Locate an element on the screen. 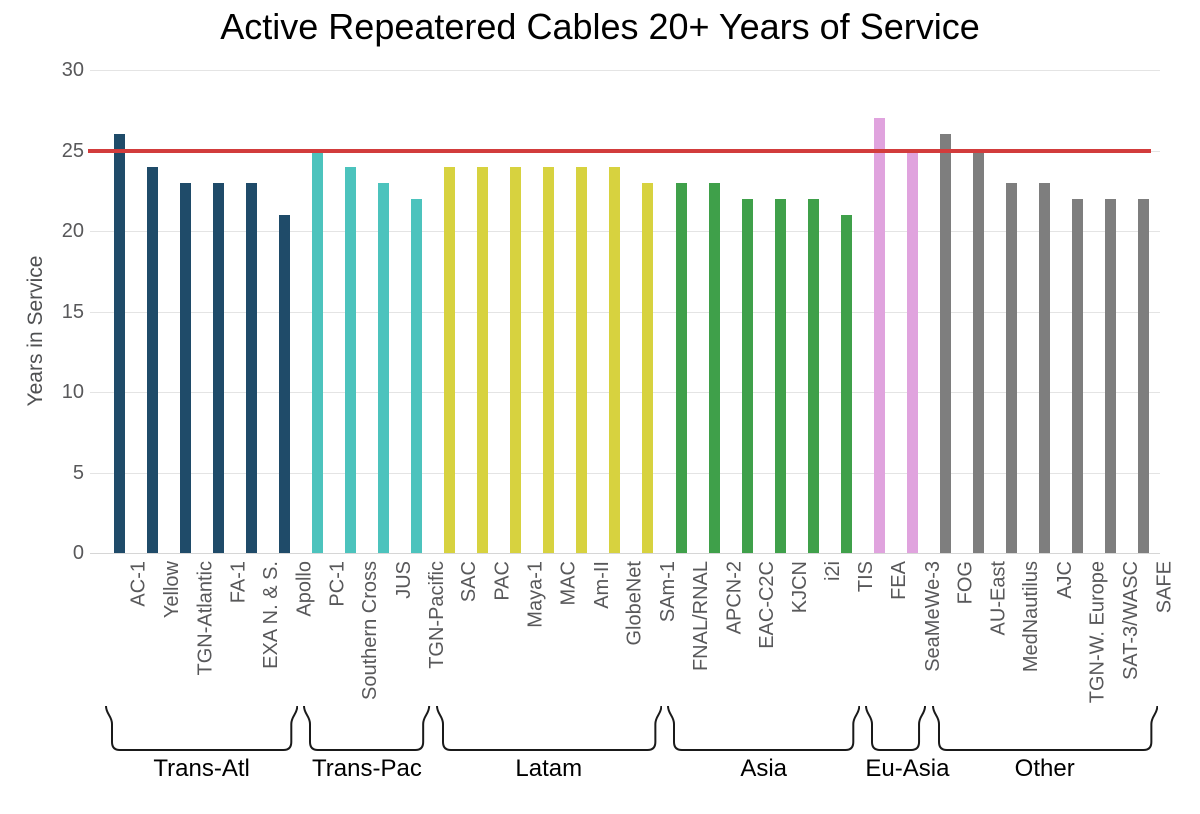 This screenshot has height=814, width=1200. group-label-Trans-Pac: Trans-Pac is located at coordinates (367, 768).